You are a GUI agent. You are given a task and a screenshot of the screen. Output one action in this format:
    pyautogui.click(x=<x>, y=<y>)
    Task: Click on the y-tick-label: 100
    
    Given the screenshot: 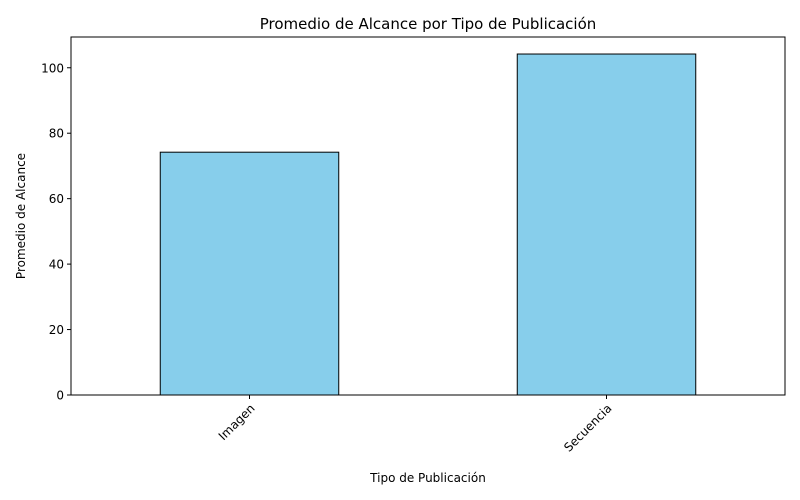 What is the action you would take?
    pyautogui.click(x=52, y=68)
    